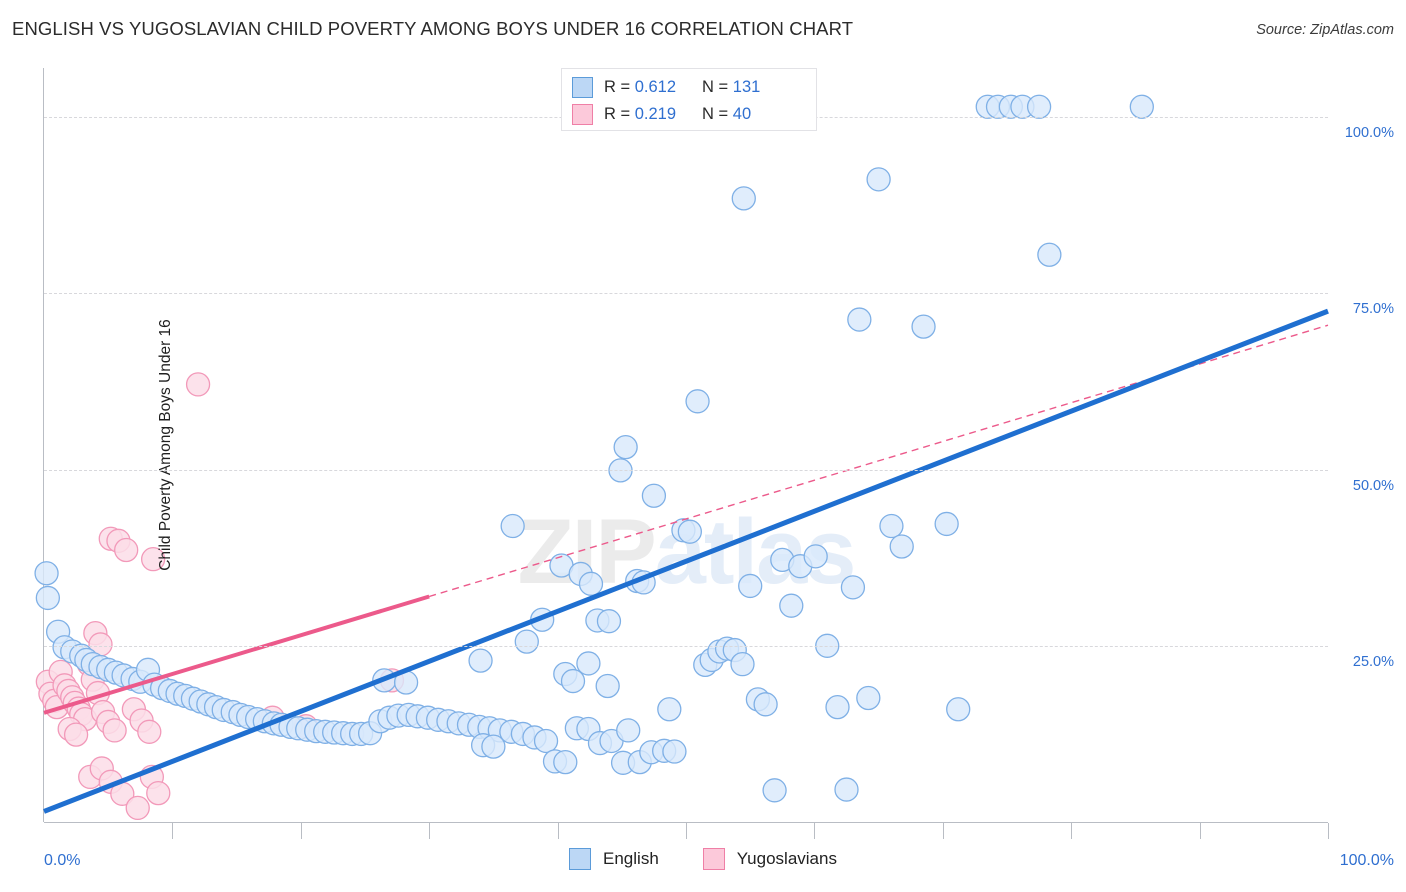  I want to click on stats-row-yugoslavians: R = 0.219 N = 40, so click(689, 114).